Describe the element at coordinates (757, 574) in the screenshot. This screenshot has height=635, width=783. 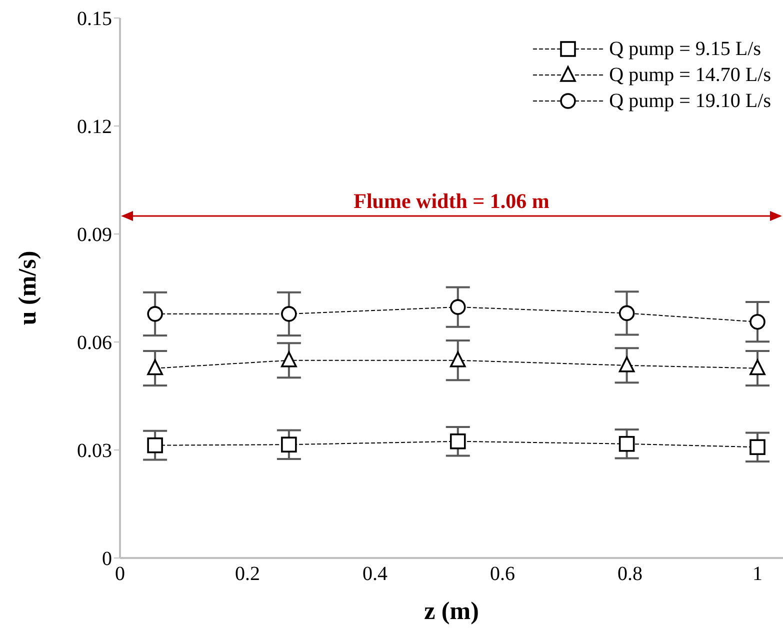
I see `x-tick-label: 1` at that location.